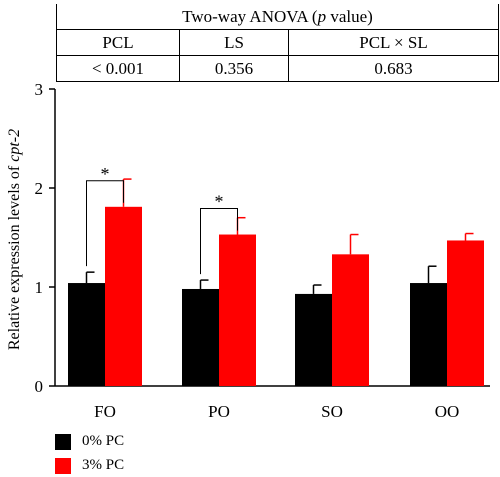 Image resolution: width=500 pixels, height=477 pixels. I want to click on y-tick-label-0: 0, so click(39, 386).